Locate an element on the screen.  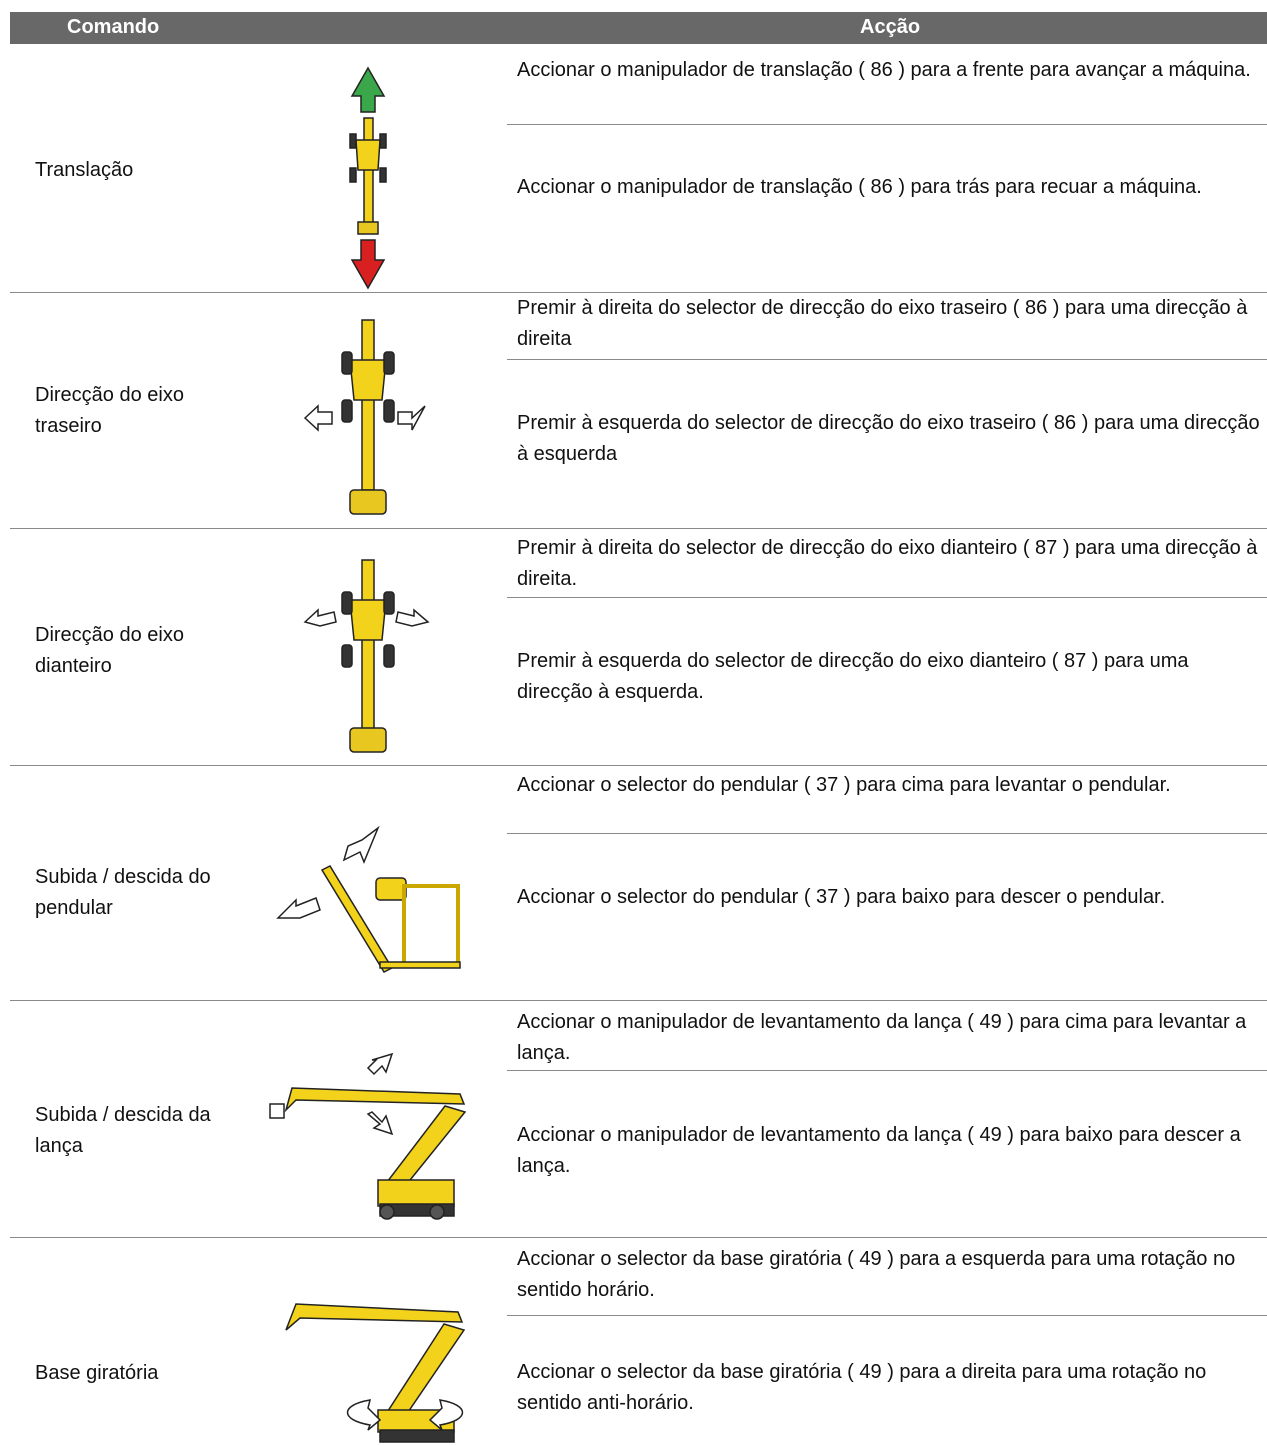
header-cell: Acção is located at coordinates (890, 27).